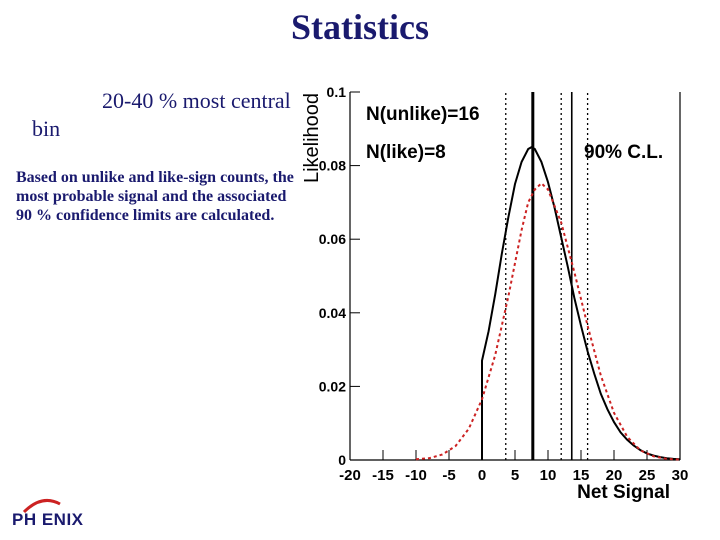  I want to click on slide-title: Statistics, so click(360, 27).